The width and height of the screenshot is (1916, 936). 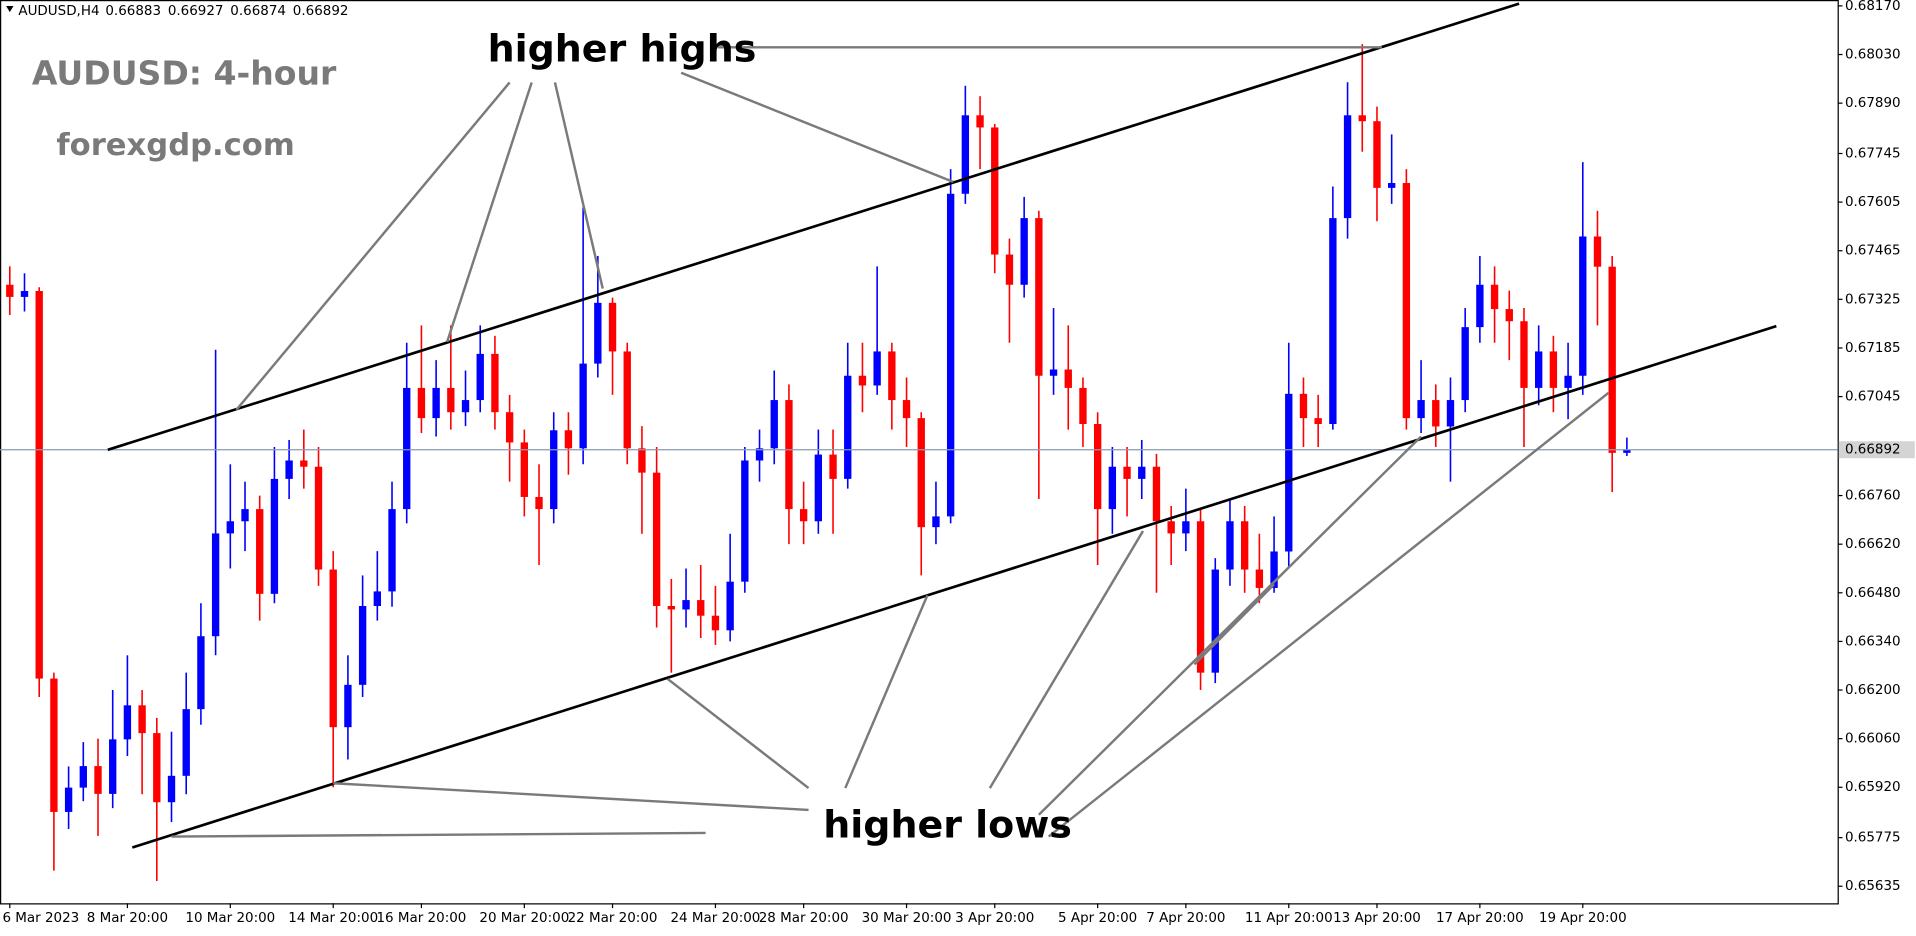 I want to click on header-high: 0.66927, so click(x=196, y=11).